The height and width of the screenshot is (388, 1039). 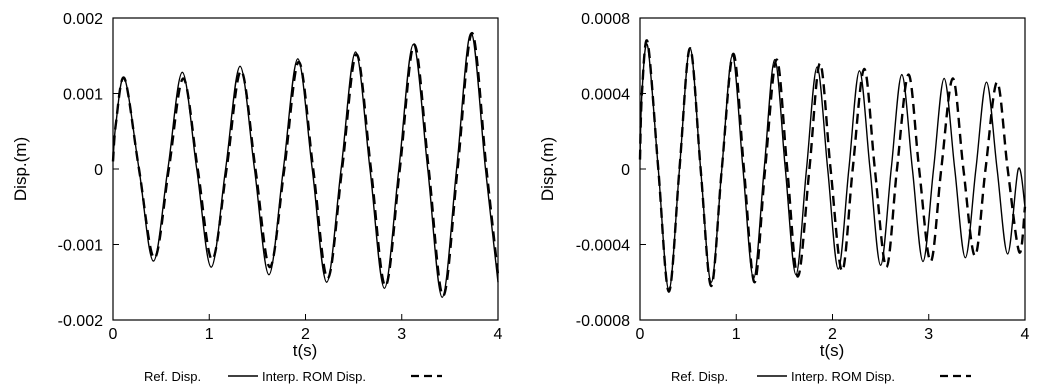 What do you see at coordinates (80, 246) in the screenshot?
I see `y-tick-label: -0.001` at bounding box center [80, 246].